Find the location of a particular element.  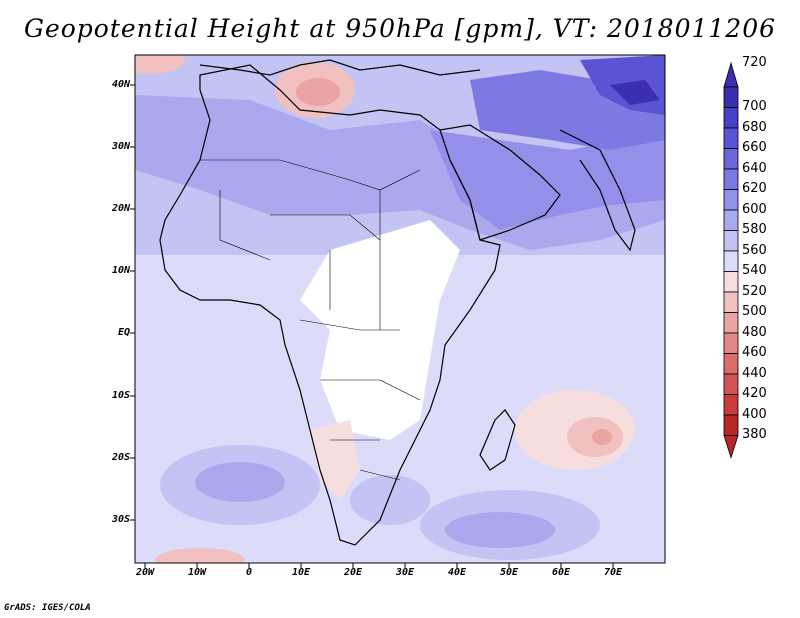

country-borders is located at coordinates (310, 320).